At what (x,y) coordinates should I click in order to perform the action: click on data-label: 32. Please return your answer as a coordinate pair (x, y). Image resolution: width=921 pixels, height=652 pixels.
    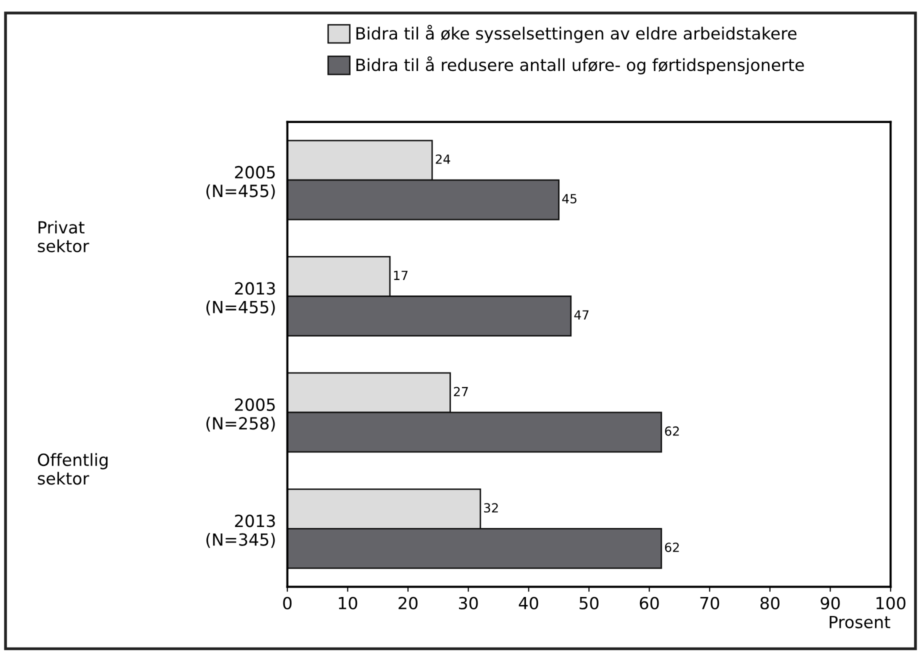
    Looking at the image, I should click on (491, 508).